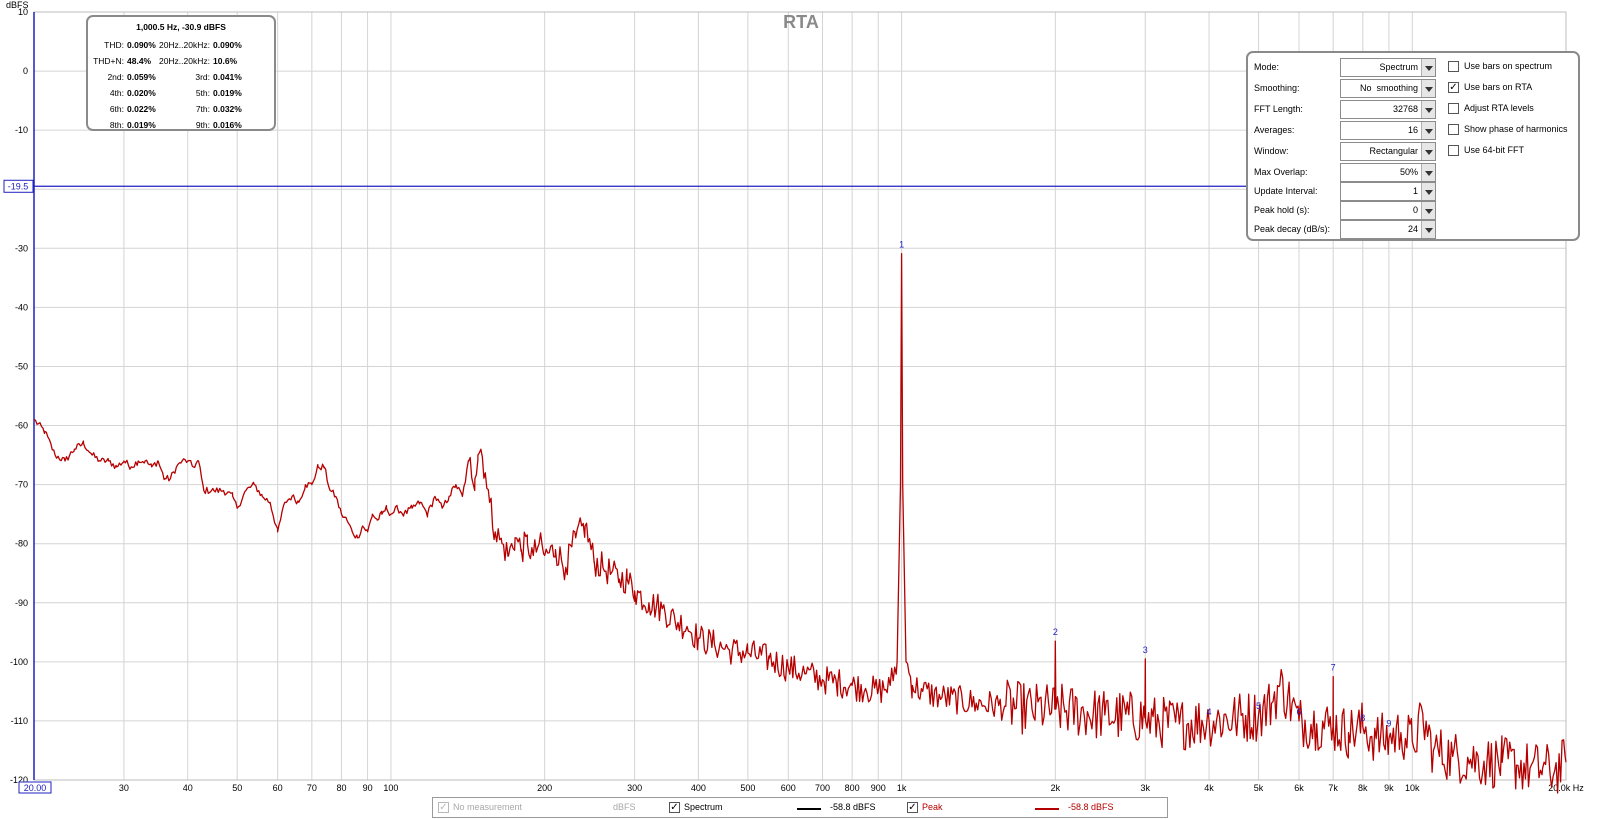 The width and height of the screenshot is (1600, 819). I want to click on select-value: No smoothing, so click(1388, 88).